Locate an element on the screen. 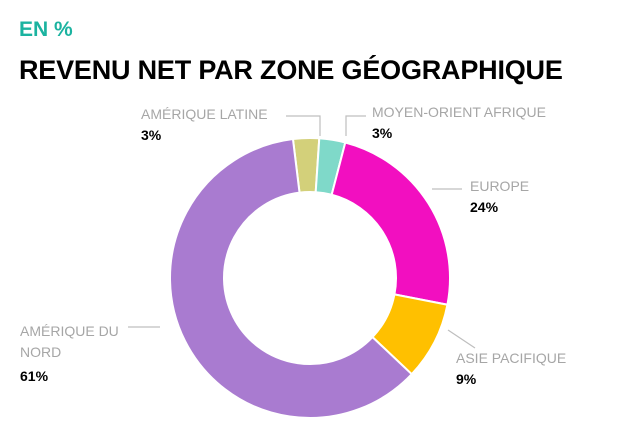  leader-line-amerique-latine is located at coordinates (303, 125).